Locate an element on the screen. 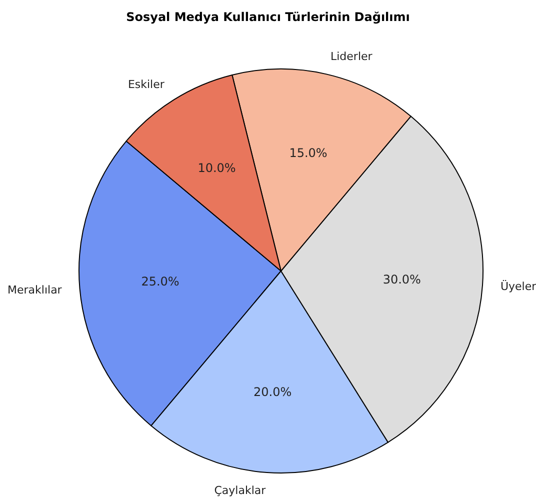  slice-label: Üyeler is located at coordinates (518, 285).